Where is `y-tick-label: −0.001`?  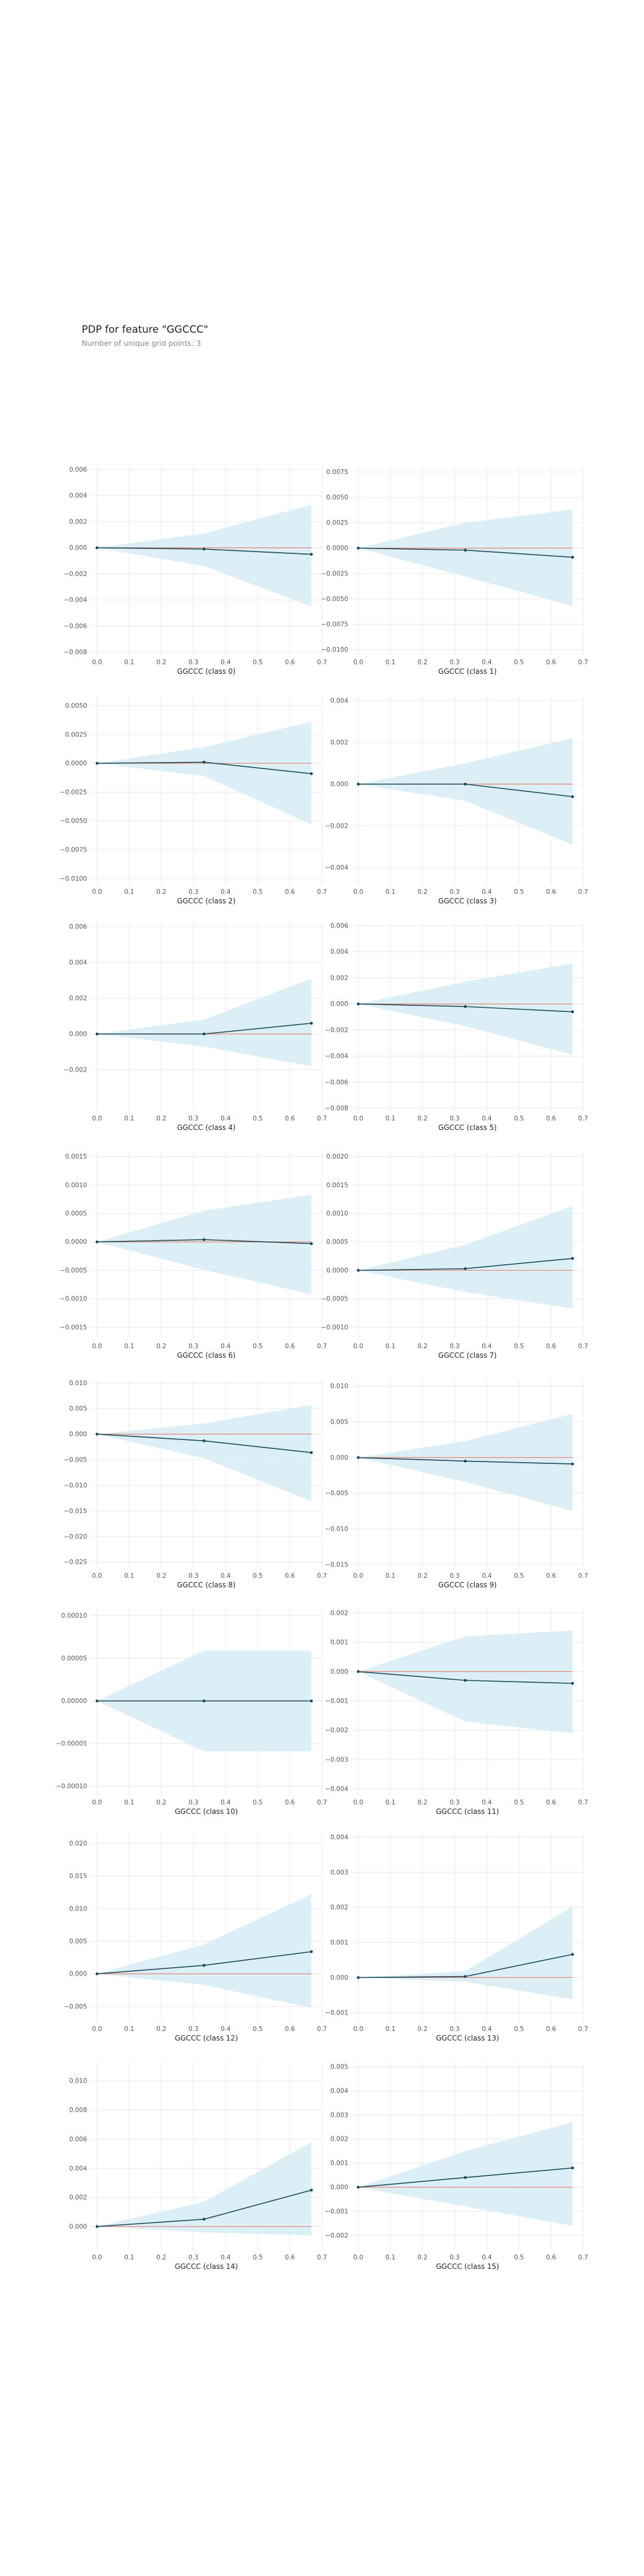 y-tick-label: −0.001 is located at coordinates (337, 2014).